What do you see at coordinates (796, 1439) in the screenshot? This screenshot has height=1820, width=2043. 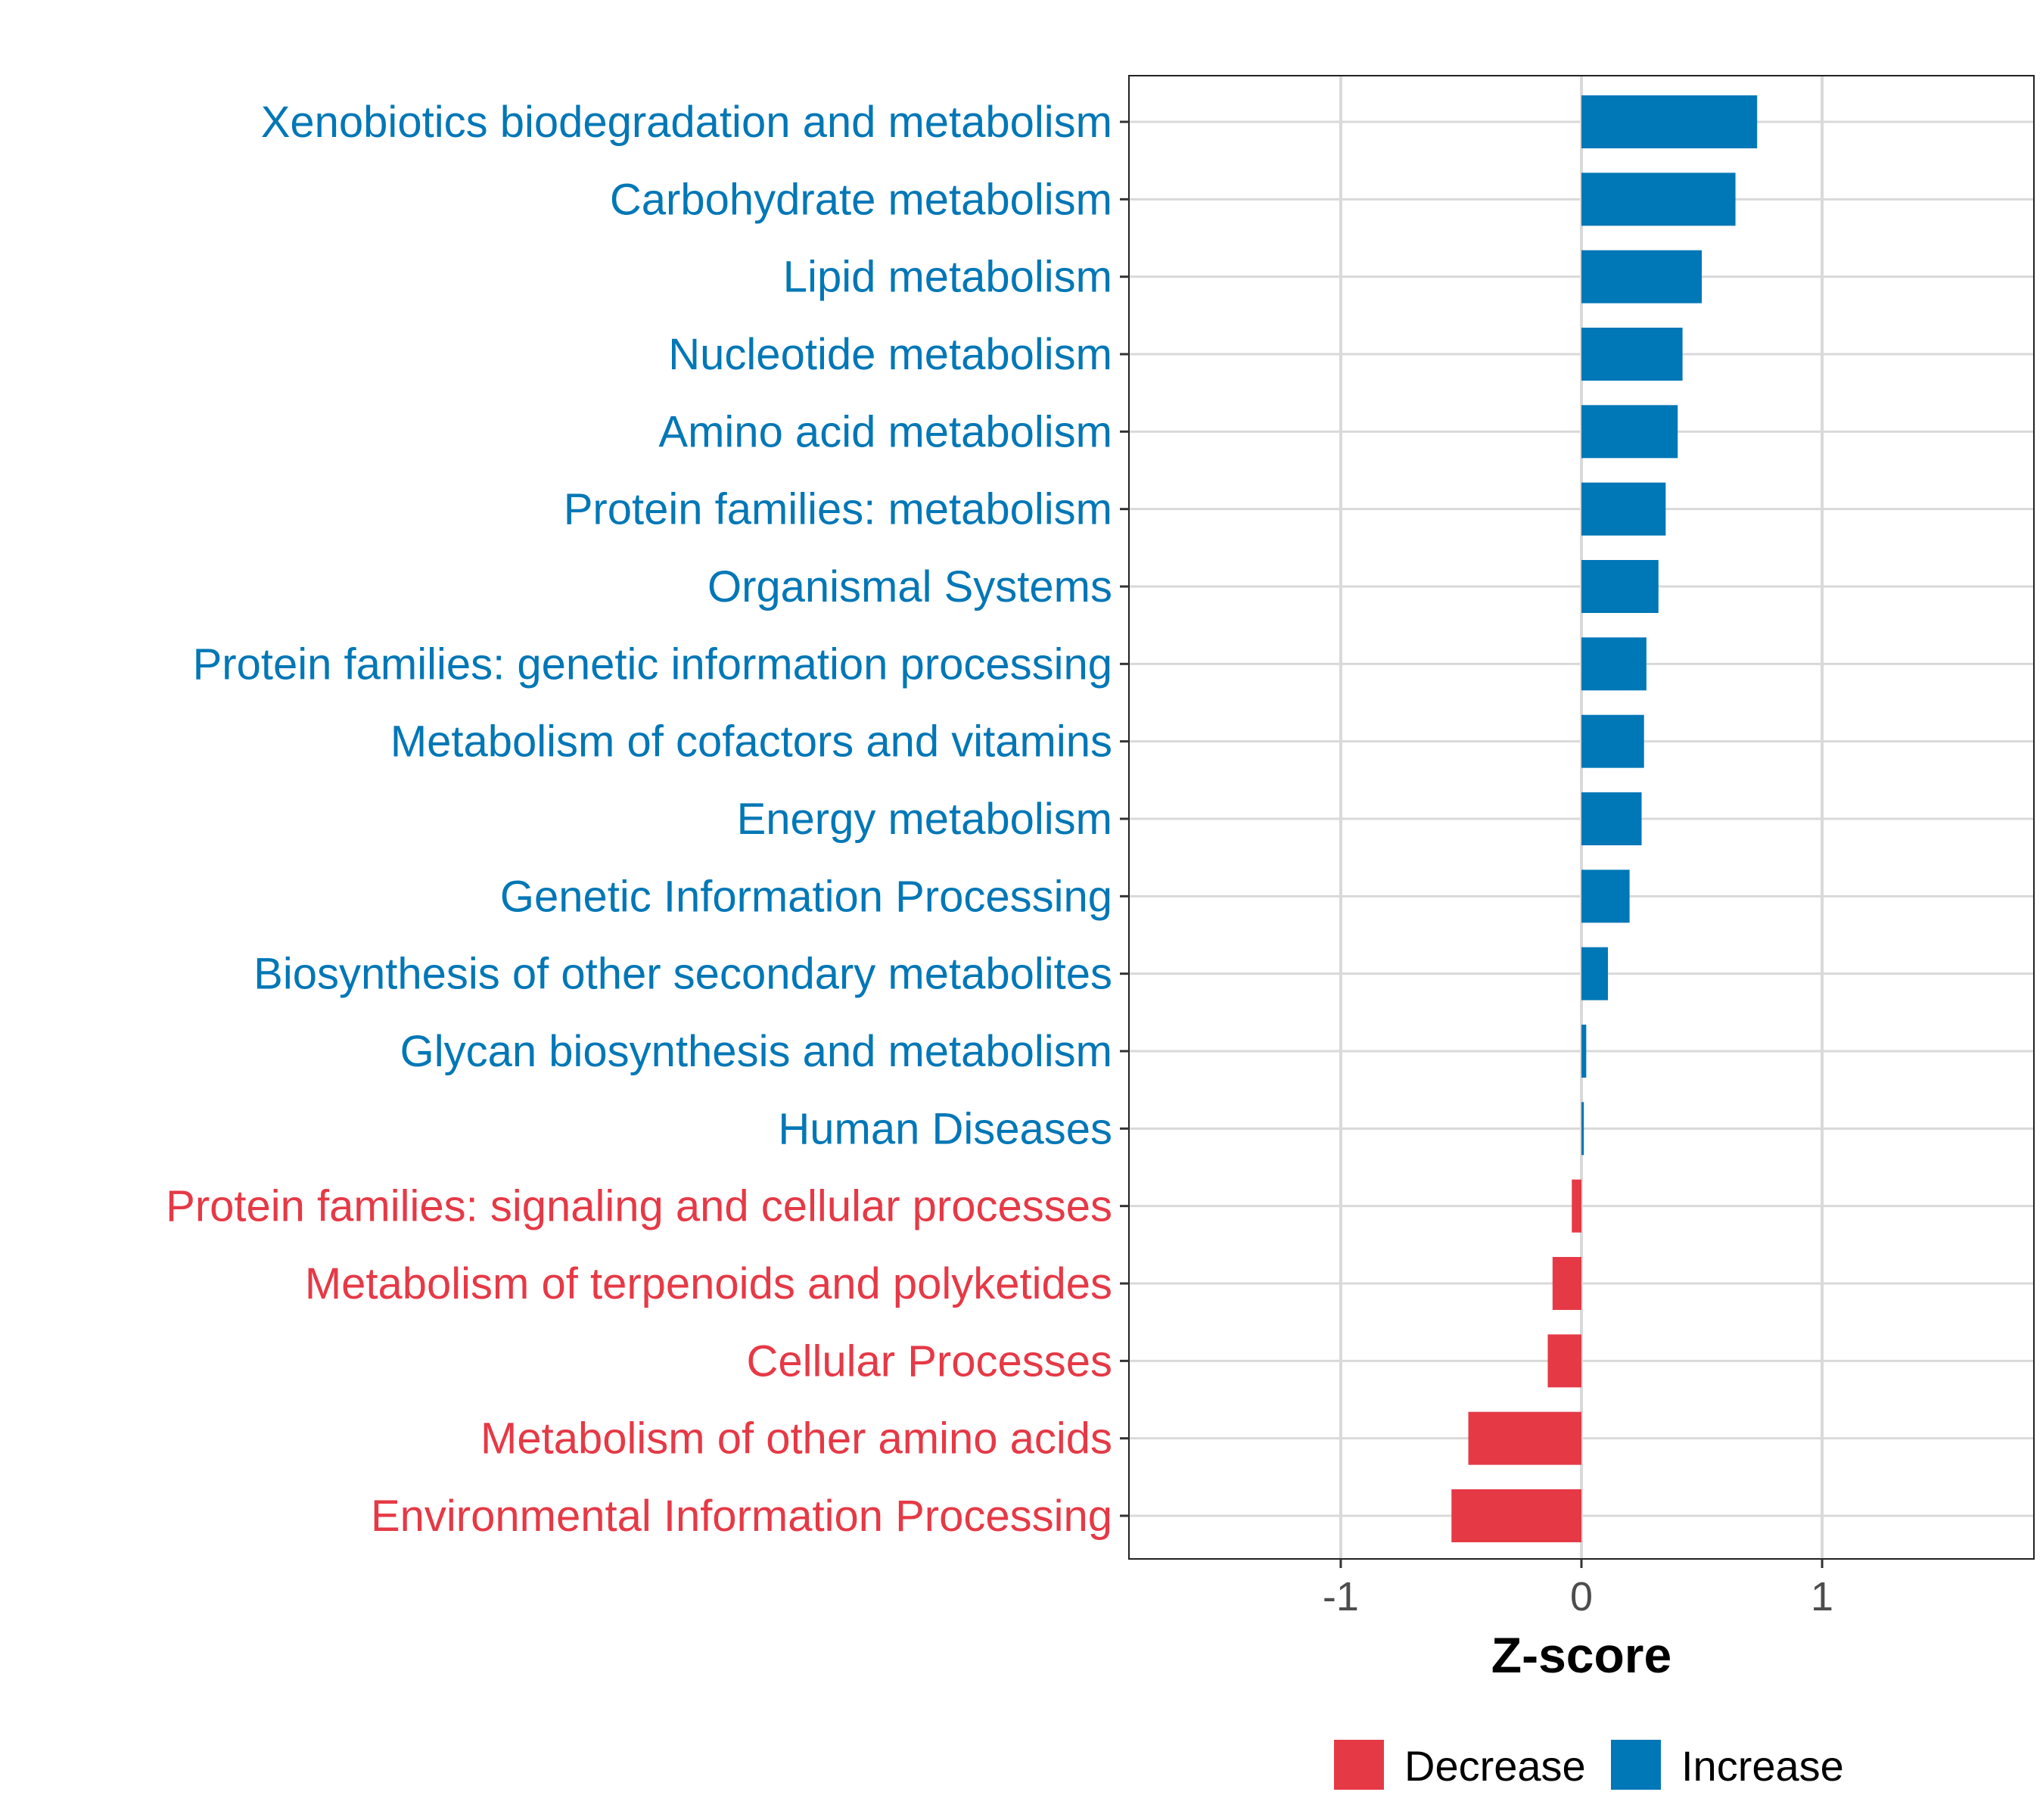 I see `category-label: Metabolism of other amino acids` at bounding box center [796, 1439].